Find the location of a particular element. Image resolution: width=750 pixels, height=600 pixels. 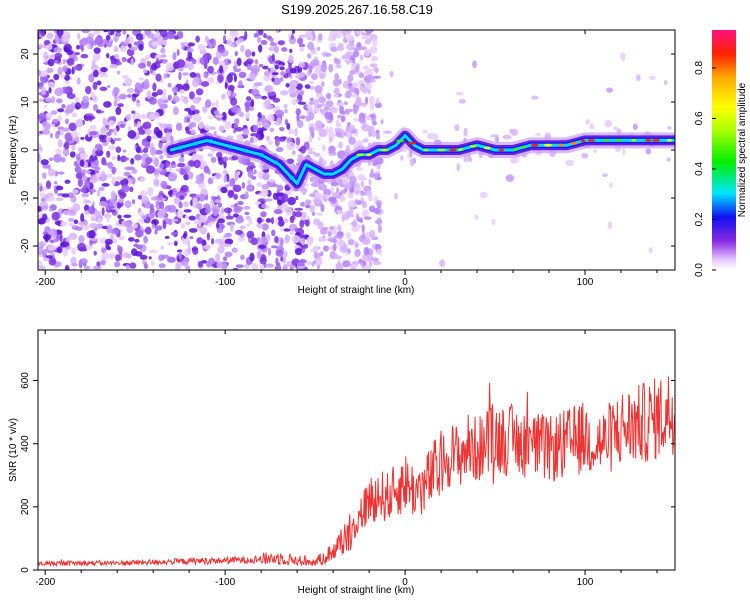

ridge-peak-cyan is located at coordinates (246, 150).